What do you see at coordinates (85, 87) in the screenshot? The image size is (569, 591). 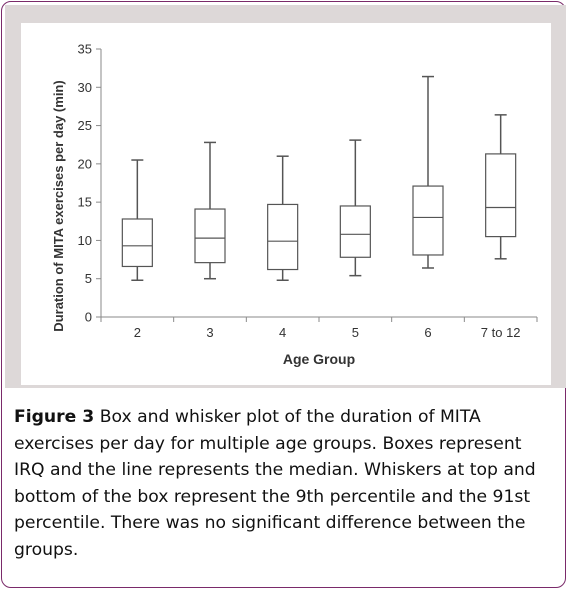 I see `y-tick-label: 30` at bounding box center [85, 87].